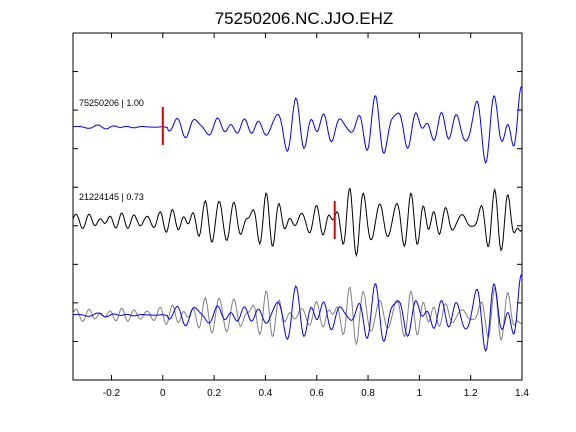 This screenshot has width=576, height=432. What do you see at coordinates (214, 393) in the screenshot?
I see `x-tick-label: 0.2` at bounding box center [214, 393].